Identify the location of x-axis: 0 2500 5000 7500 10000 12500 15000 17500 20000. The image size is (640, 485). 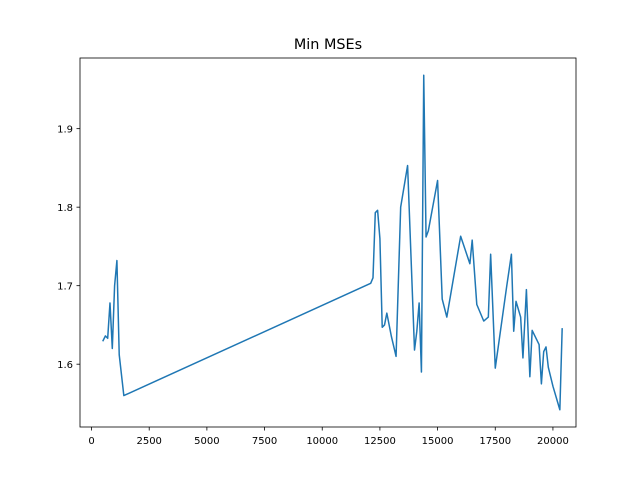
(328, 437).